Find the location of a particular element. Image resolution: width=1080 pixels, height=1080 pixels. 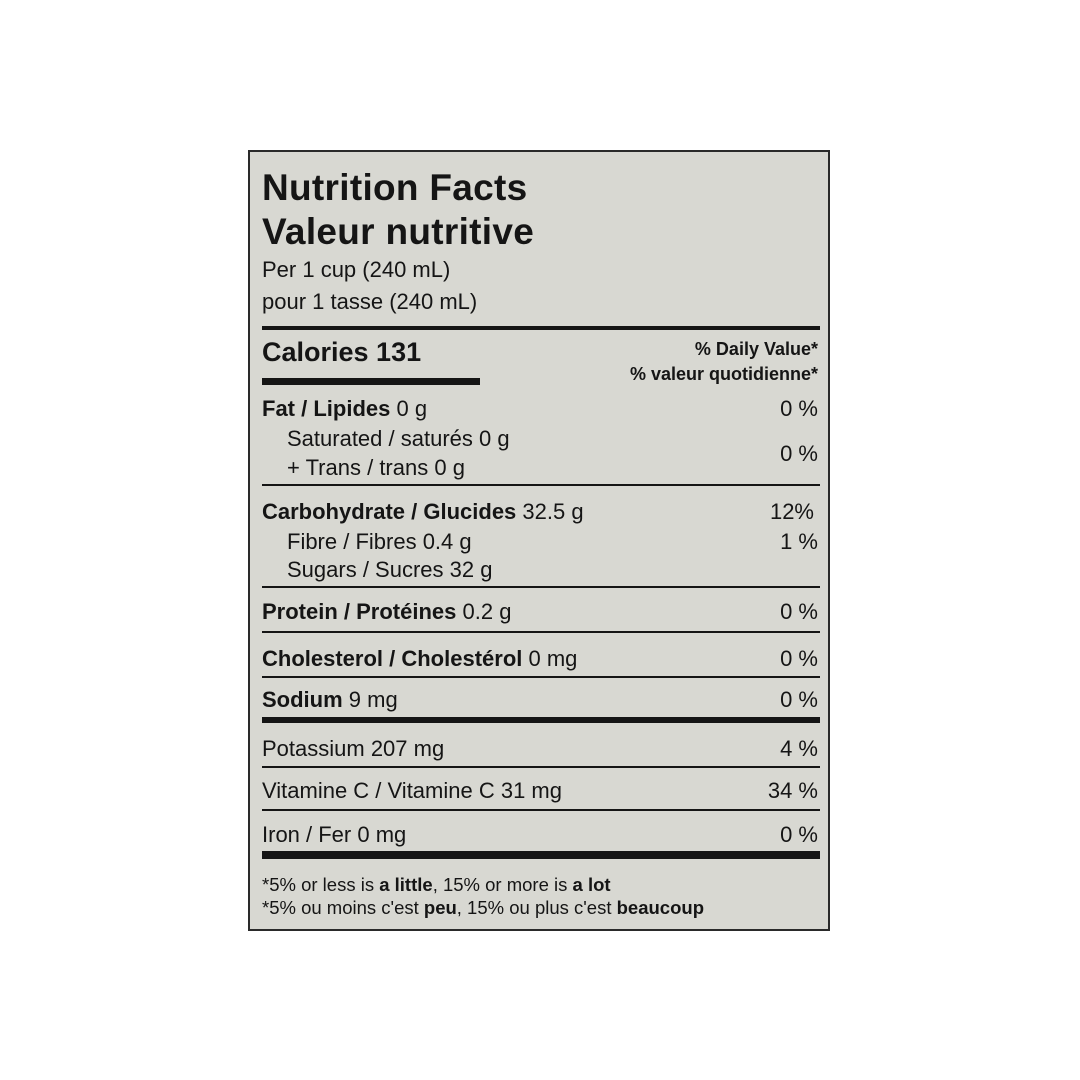

potassium-label: Potassium 207 mg is located at coordinates (353, 748).